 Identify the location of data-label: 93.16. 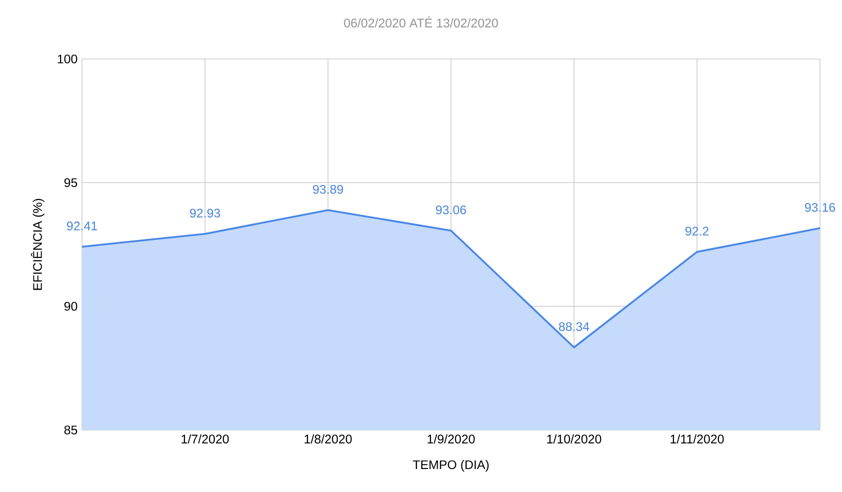
(820, 207).